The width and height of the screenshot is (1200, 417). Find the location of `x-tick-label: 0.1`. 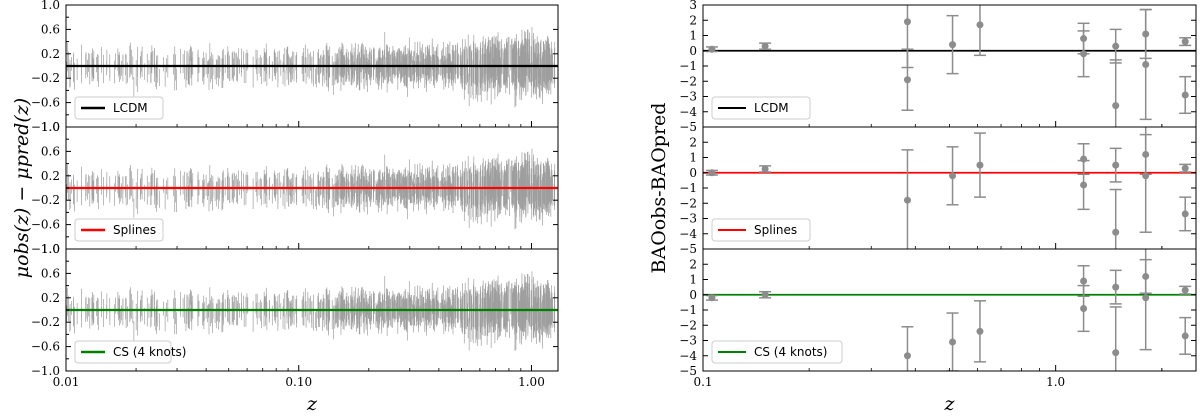

x-tick-label: 0.1 is located at coordinates (702, 382).